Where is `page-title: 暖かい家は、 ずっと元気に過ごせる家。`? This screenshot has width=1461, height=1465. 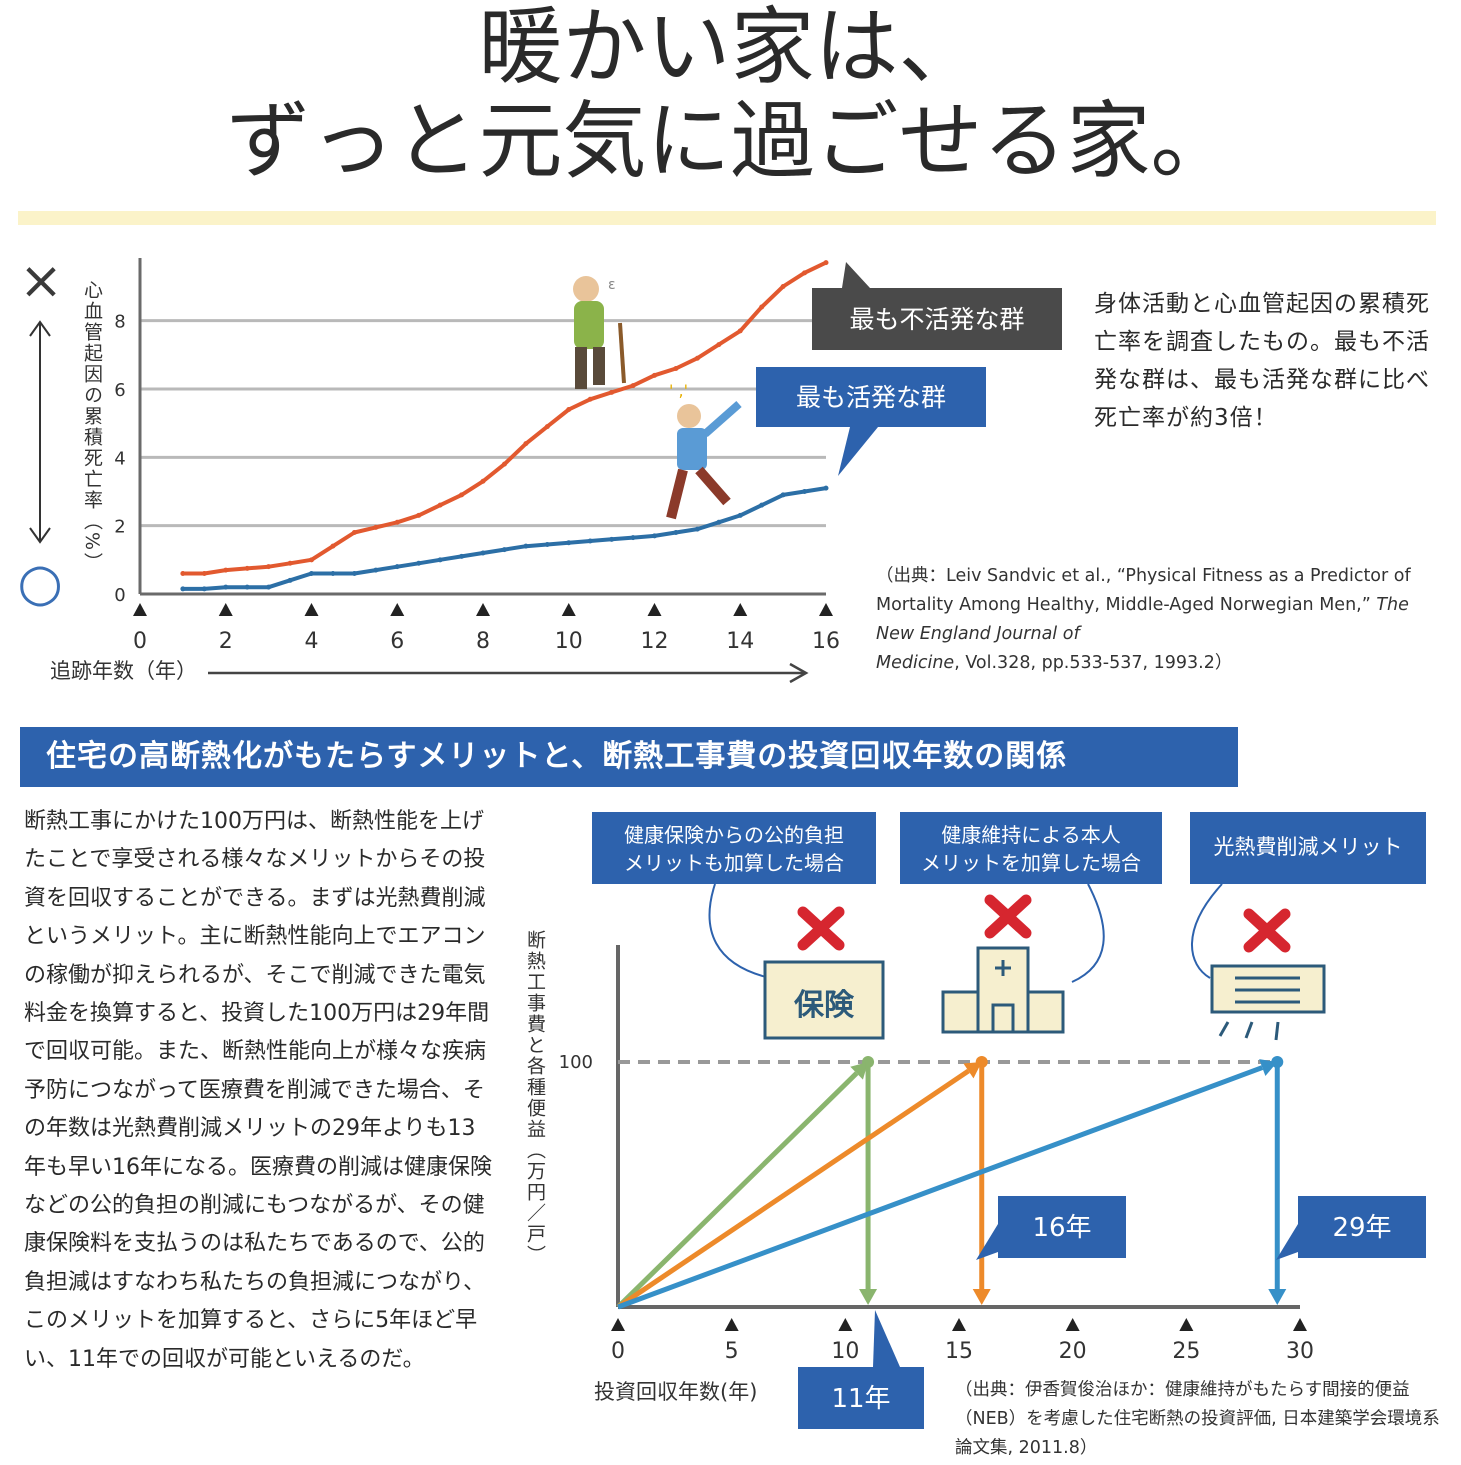
page-title: 暖かい家は、 ずっと元気に過ごせる家。 is located at coordinates (730, 94).